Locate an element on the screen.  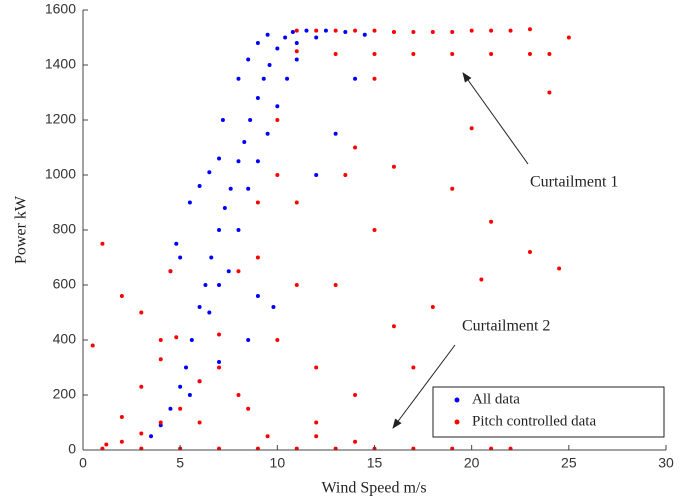
x-tick-label: 25 is located at coordinates (569, 463).